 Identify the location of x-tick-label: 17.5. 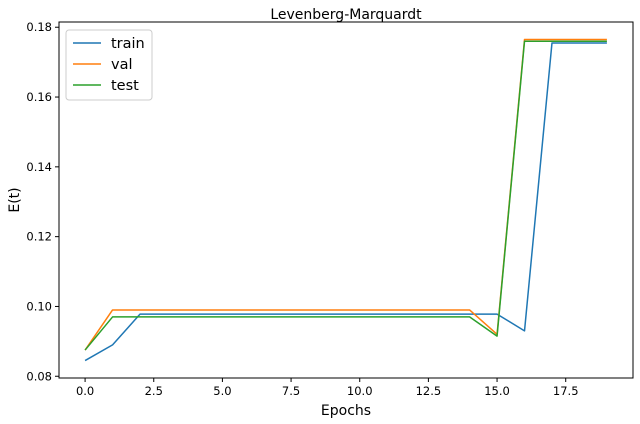
(566, 391).